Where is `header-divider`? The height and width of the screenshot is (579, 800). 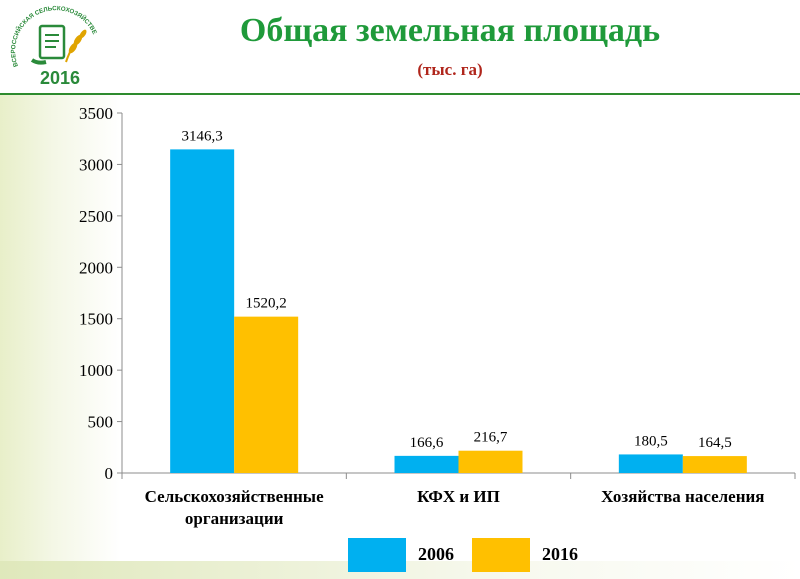
header-divider is located at coordinates (400, 94).